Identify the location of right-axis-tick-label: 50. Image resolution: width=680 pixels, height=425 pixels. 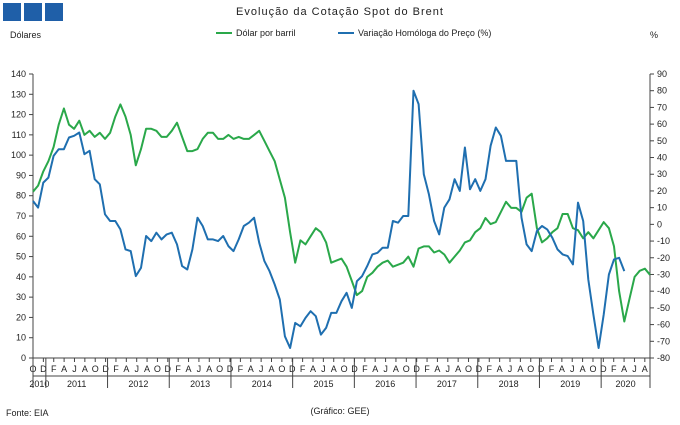
(662, 141).